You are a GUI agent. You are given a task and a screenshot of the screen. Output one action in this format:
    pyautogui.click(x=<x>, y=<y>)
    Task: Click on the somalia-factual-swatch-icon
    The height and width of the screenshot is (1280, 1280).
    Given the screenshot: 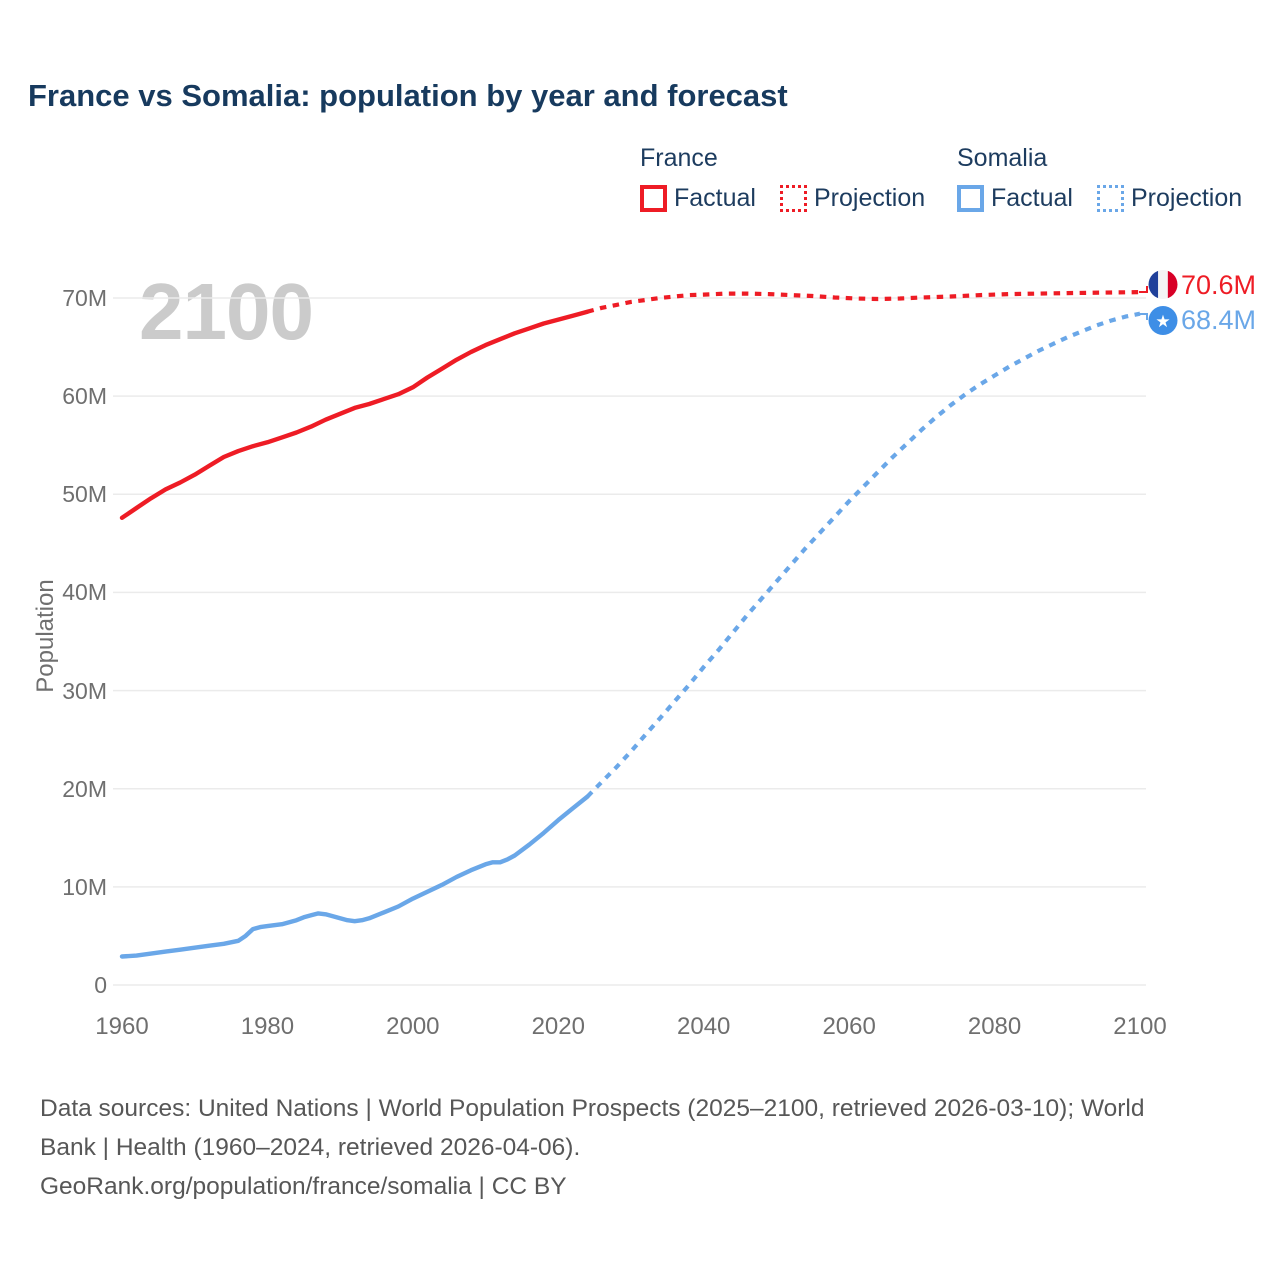 What is the action you would take?
    pyautogui.click(x=970, y=198)
    